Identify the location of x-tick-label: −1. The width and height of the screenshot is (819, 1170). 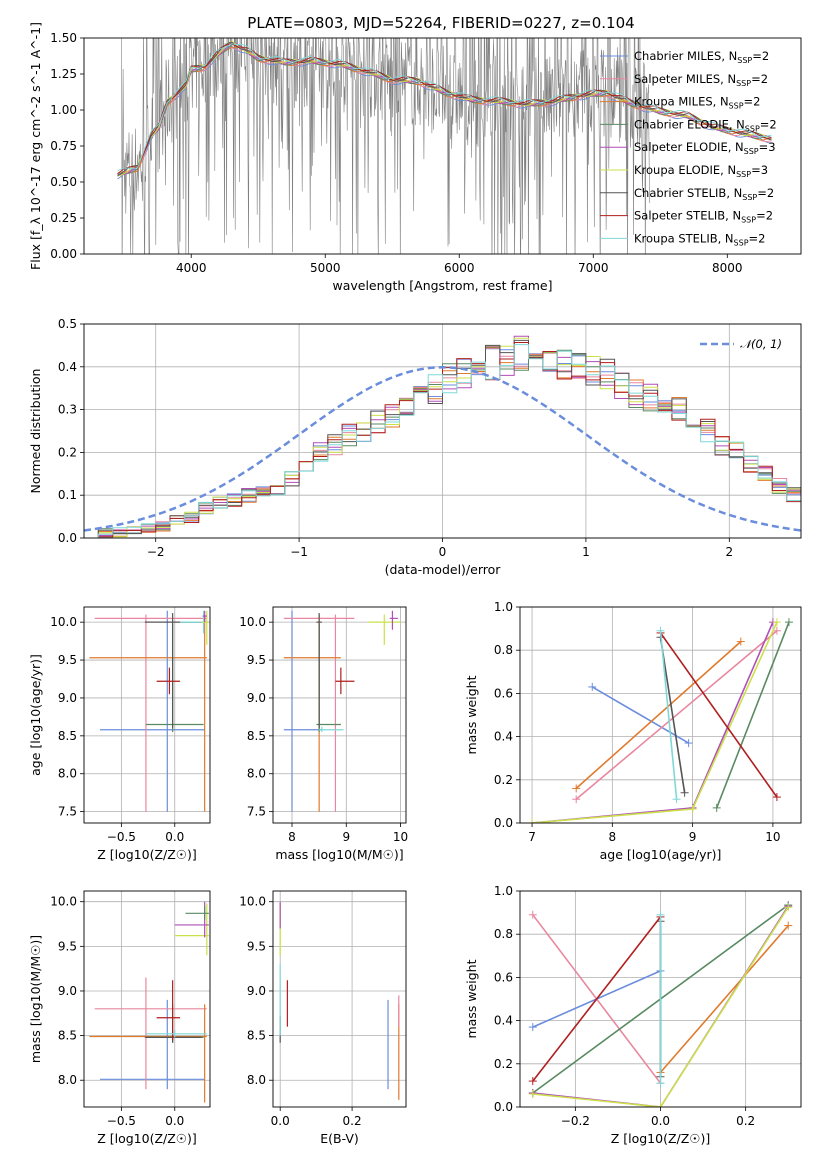
(299, 552).